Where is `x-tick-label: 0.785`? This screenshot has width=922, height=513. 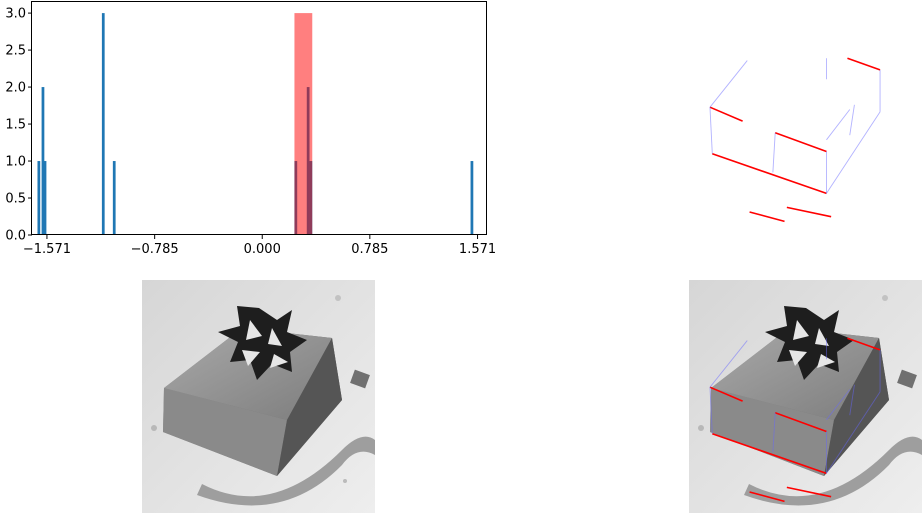 x-tick-label: 0.785 is located at coordinates (369, 249).